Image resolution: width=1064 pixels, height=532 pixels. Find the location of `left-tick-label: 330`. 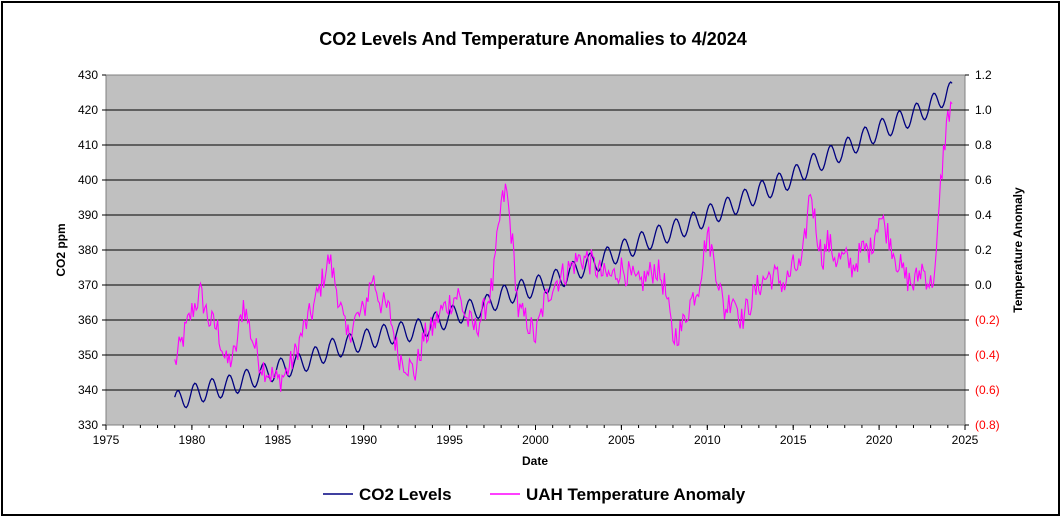

left-tick-label: 330 is located at coordinates (88, 425).